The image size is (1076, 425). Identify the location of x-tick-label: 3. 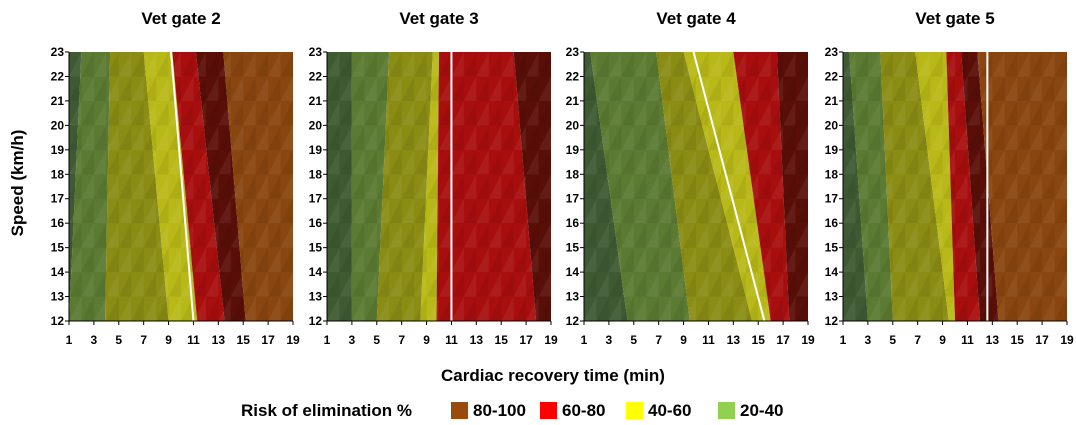
(868, 340).